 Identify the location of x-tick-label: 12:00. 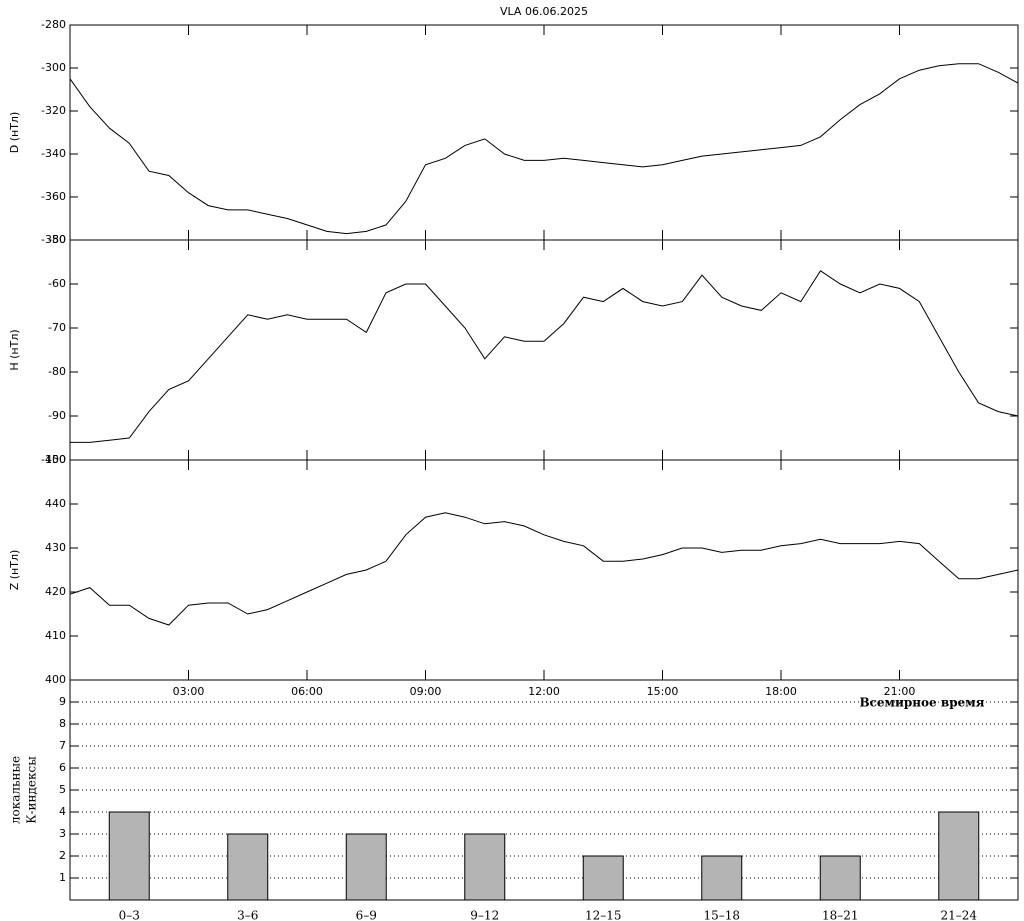
(544, 691).